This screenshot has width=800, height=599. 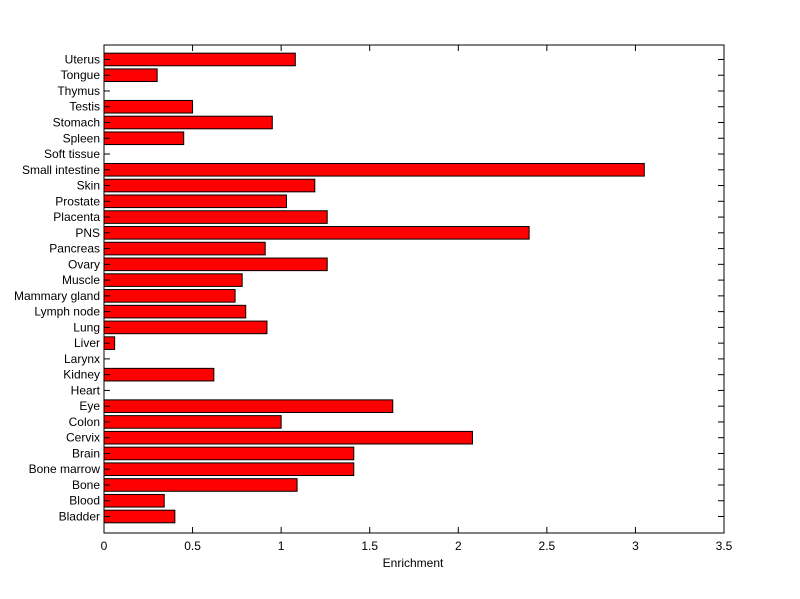 I want to click on y-tick-label-spleen: Spleen, so click(x=81, y=138).